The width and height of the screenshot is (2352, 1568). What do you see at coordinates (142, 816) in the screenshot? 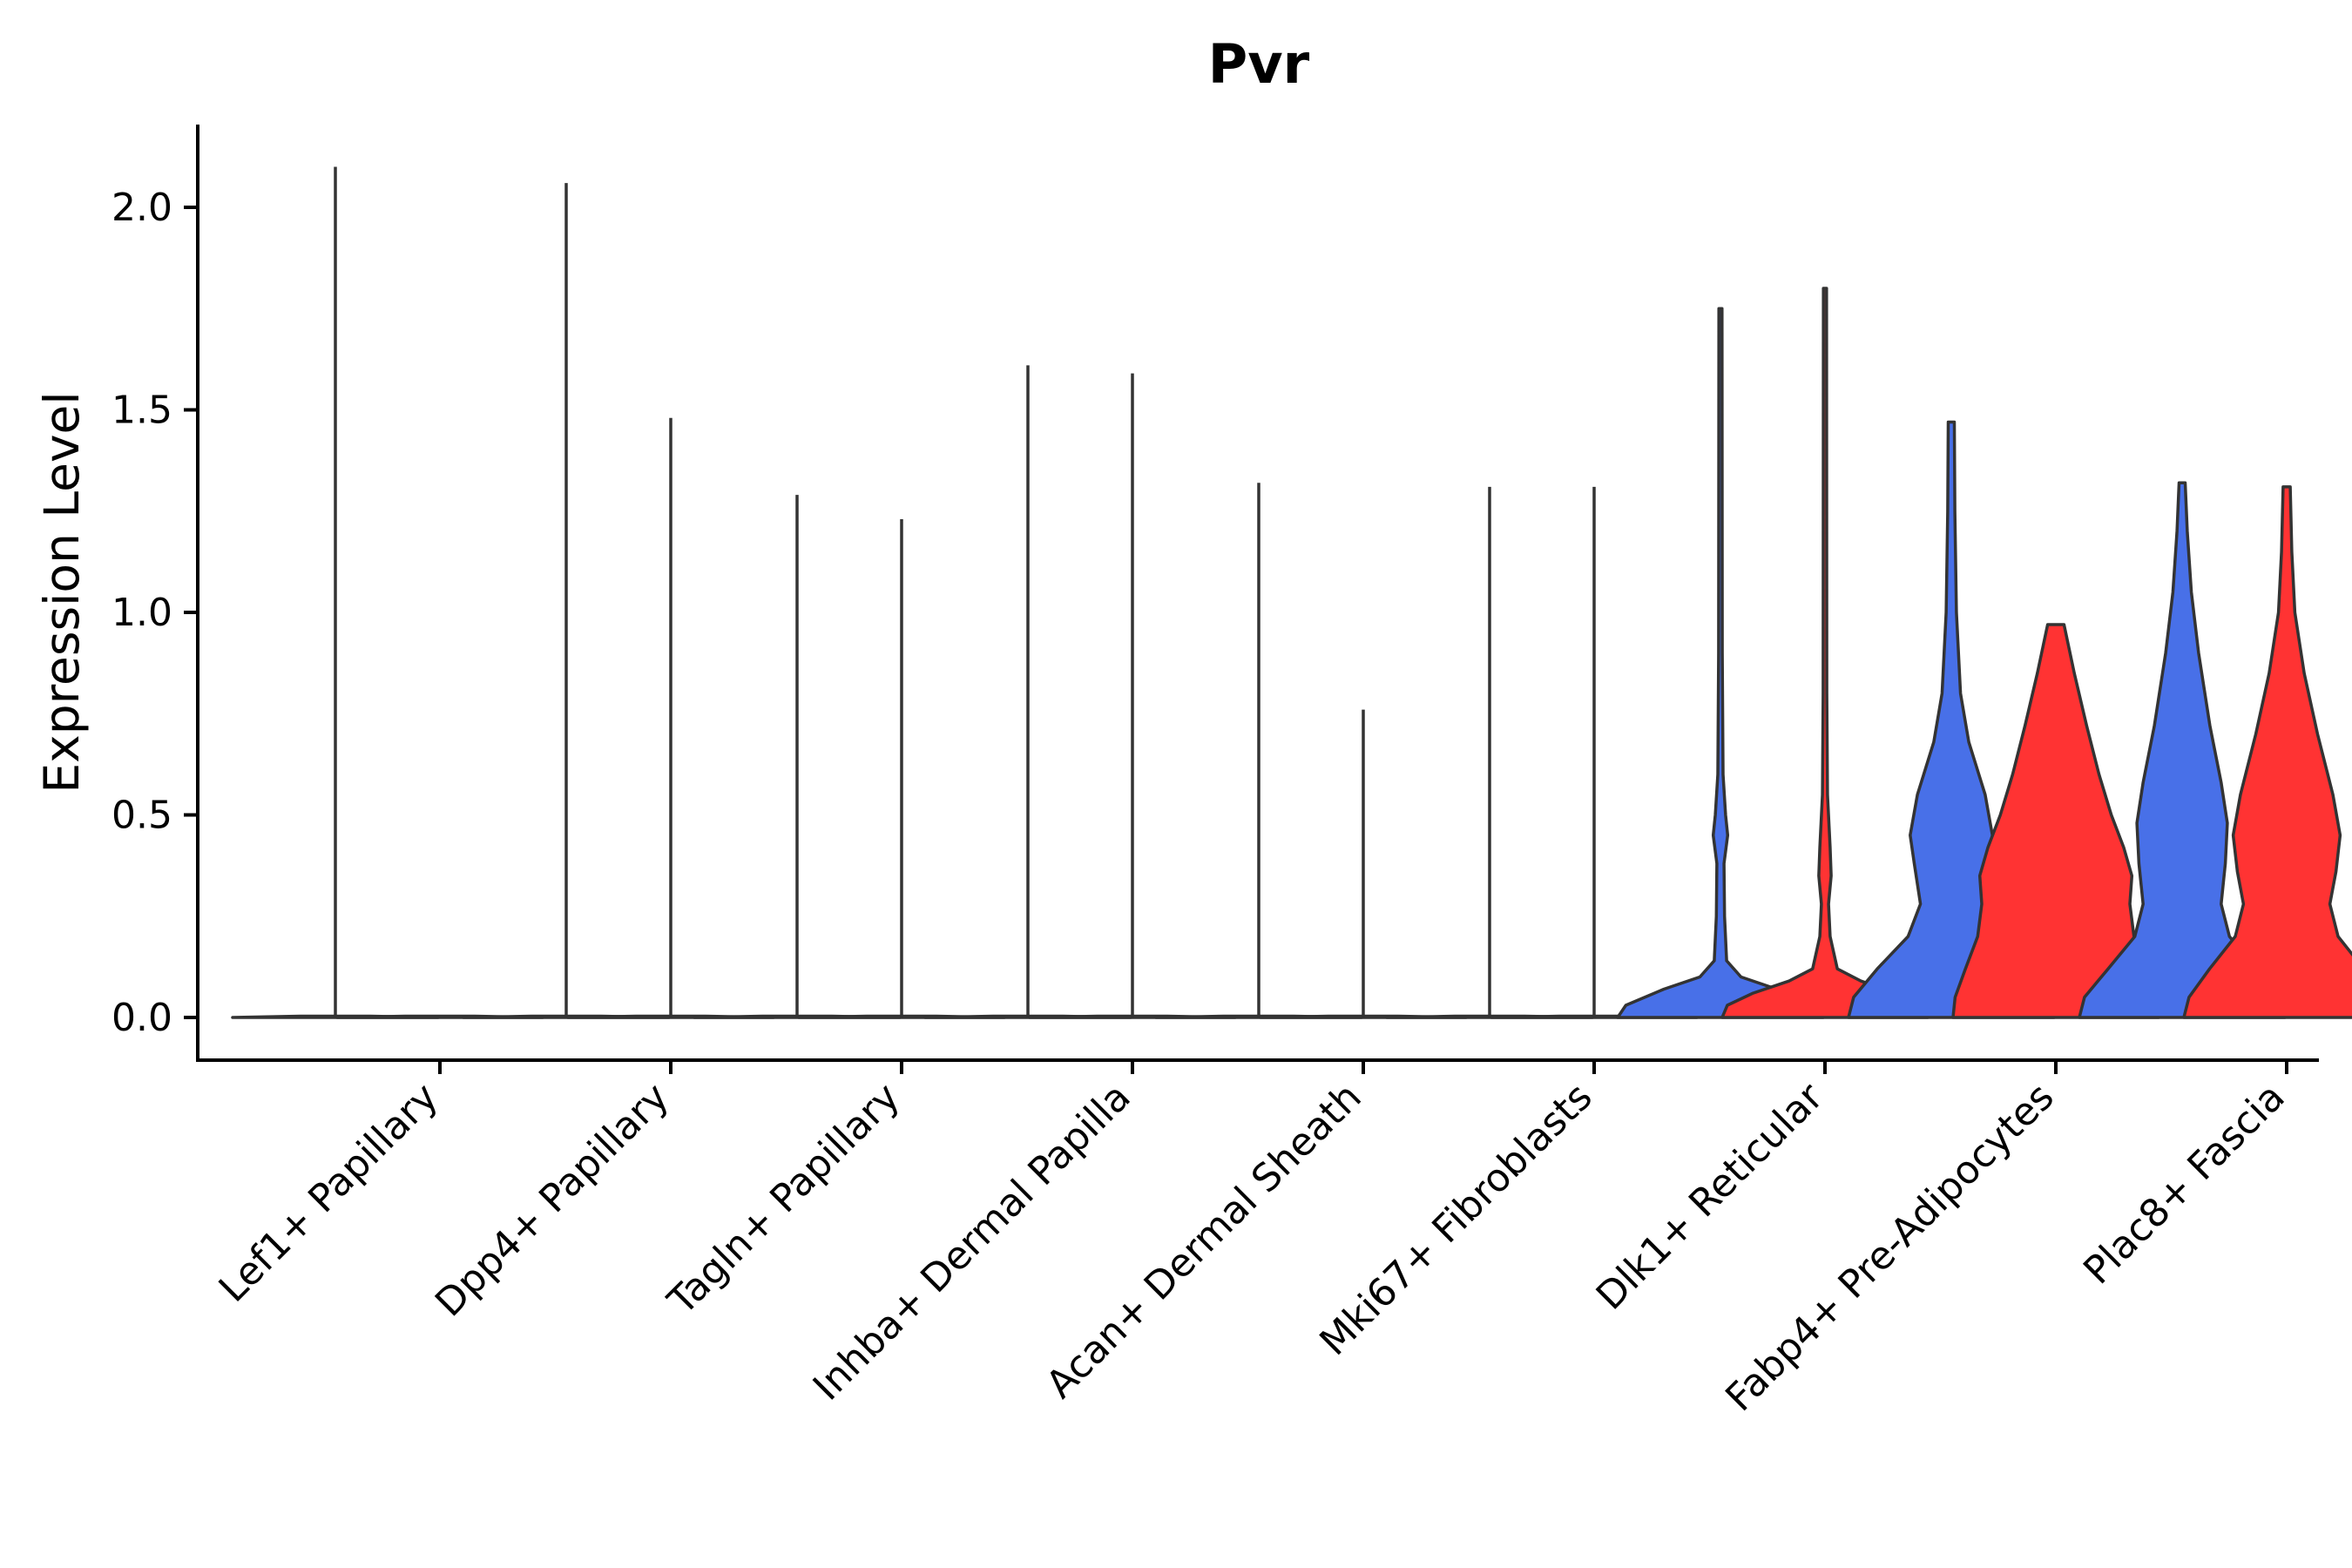
I see `y-tick-label: 0.5` at bounding box center [142, 816].